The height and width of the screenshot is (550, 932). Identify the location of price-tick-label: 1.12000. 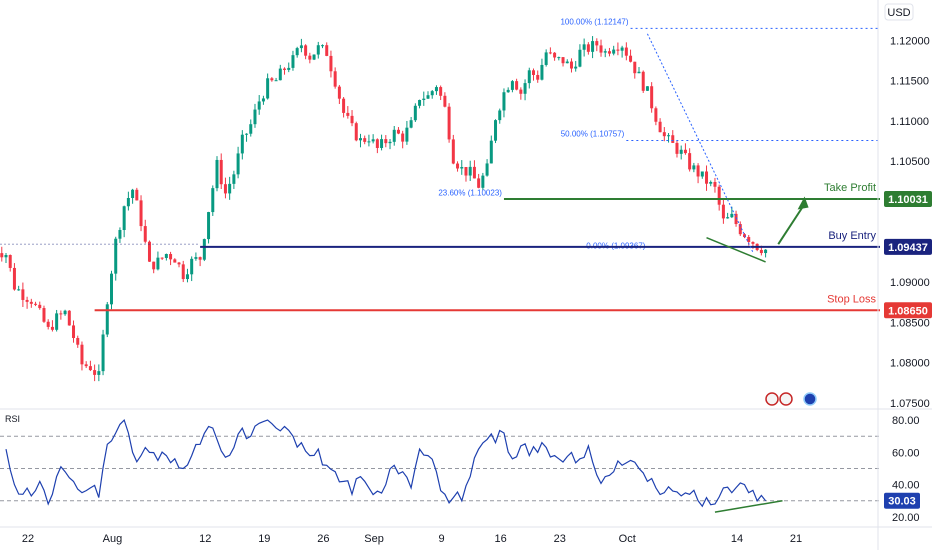
(910, 41).